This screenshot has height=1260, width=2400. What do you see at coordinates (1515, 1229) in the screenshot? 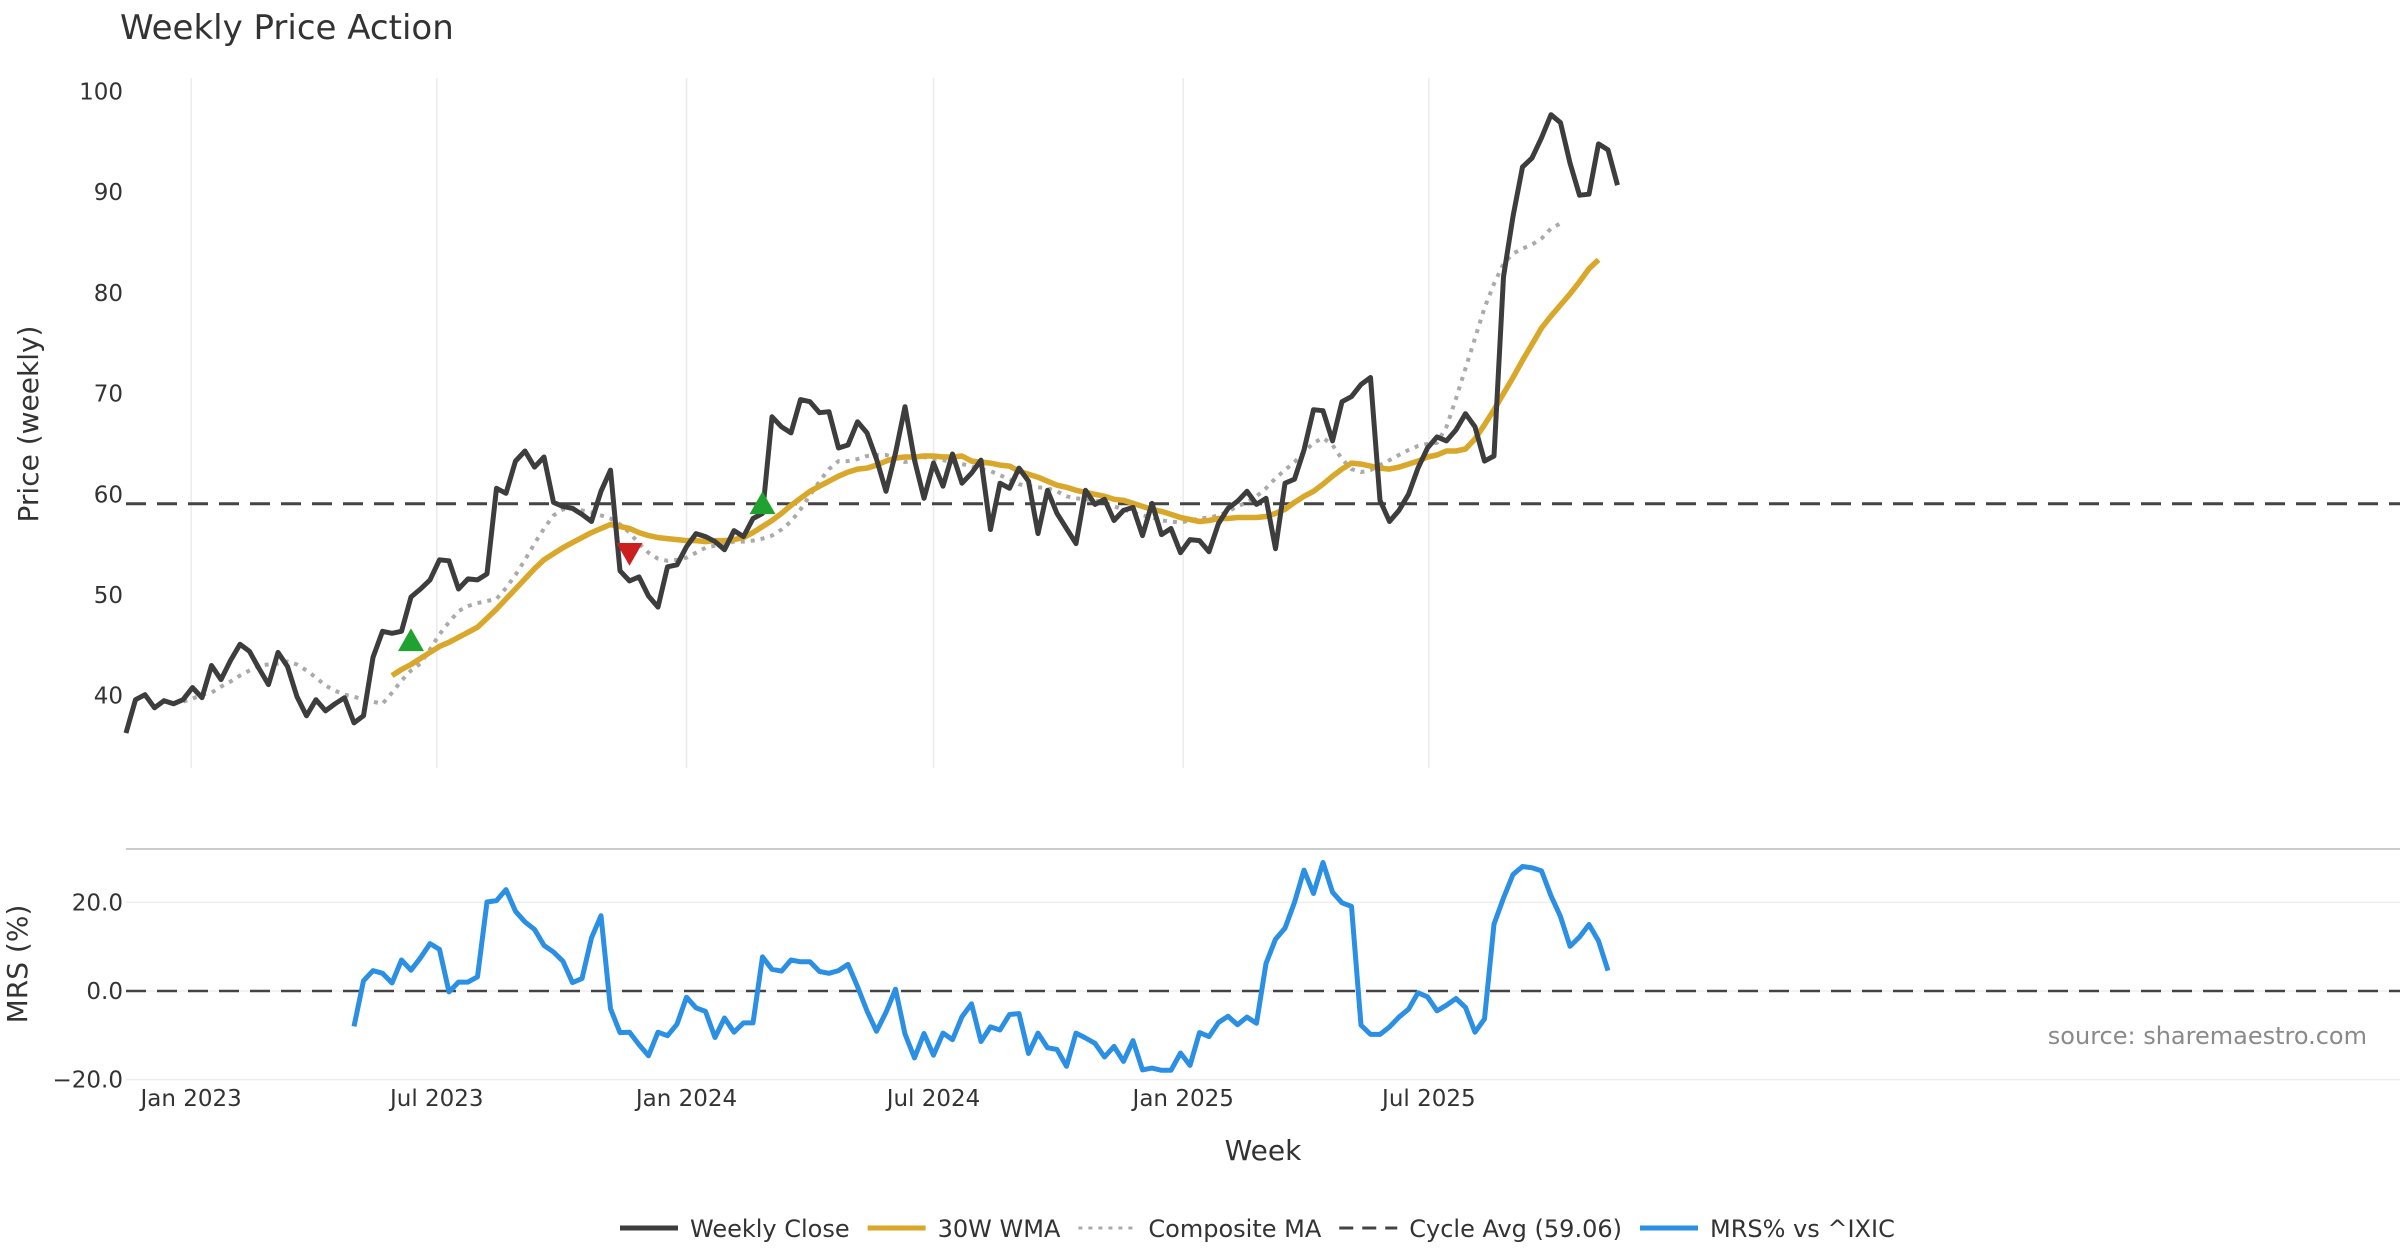
I see `legend-label: Cycle Avg (59.06)` at bounding box center [1515, 1229].